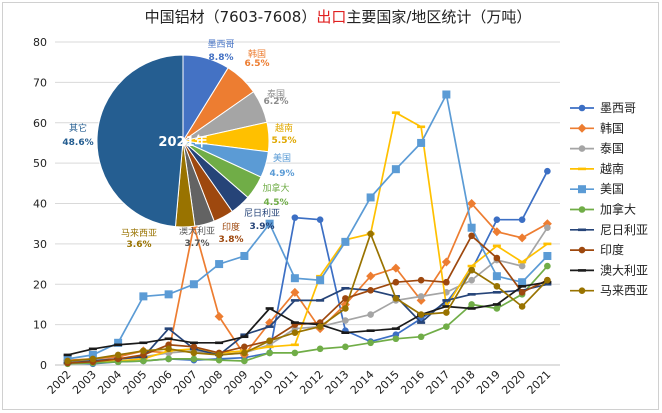 The image size is (662, 413). What do you see at coordinates (387, 382) in the screenshot?
I see `x-tick-label: 2015` at bounding box center [387, 382].